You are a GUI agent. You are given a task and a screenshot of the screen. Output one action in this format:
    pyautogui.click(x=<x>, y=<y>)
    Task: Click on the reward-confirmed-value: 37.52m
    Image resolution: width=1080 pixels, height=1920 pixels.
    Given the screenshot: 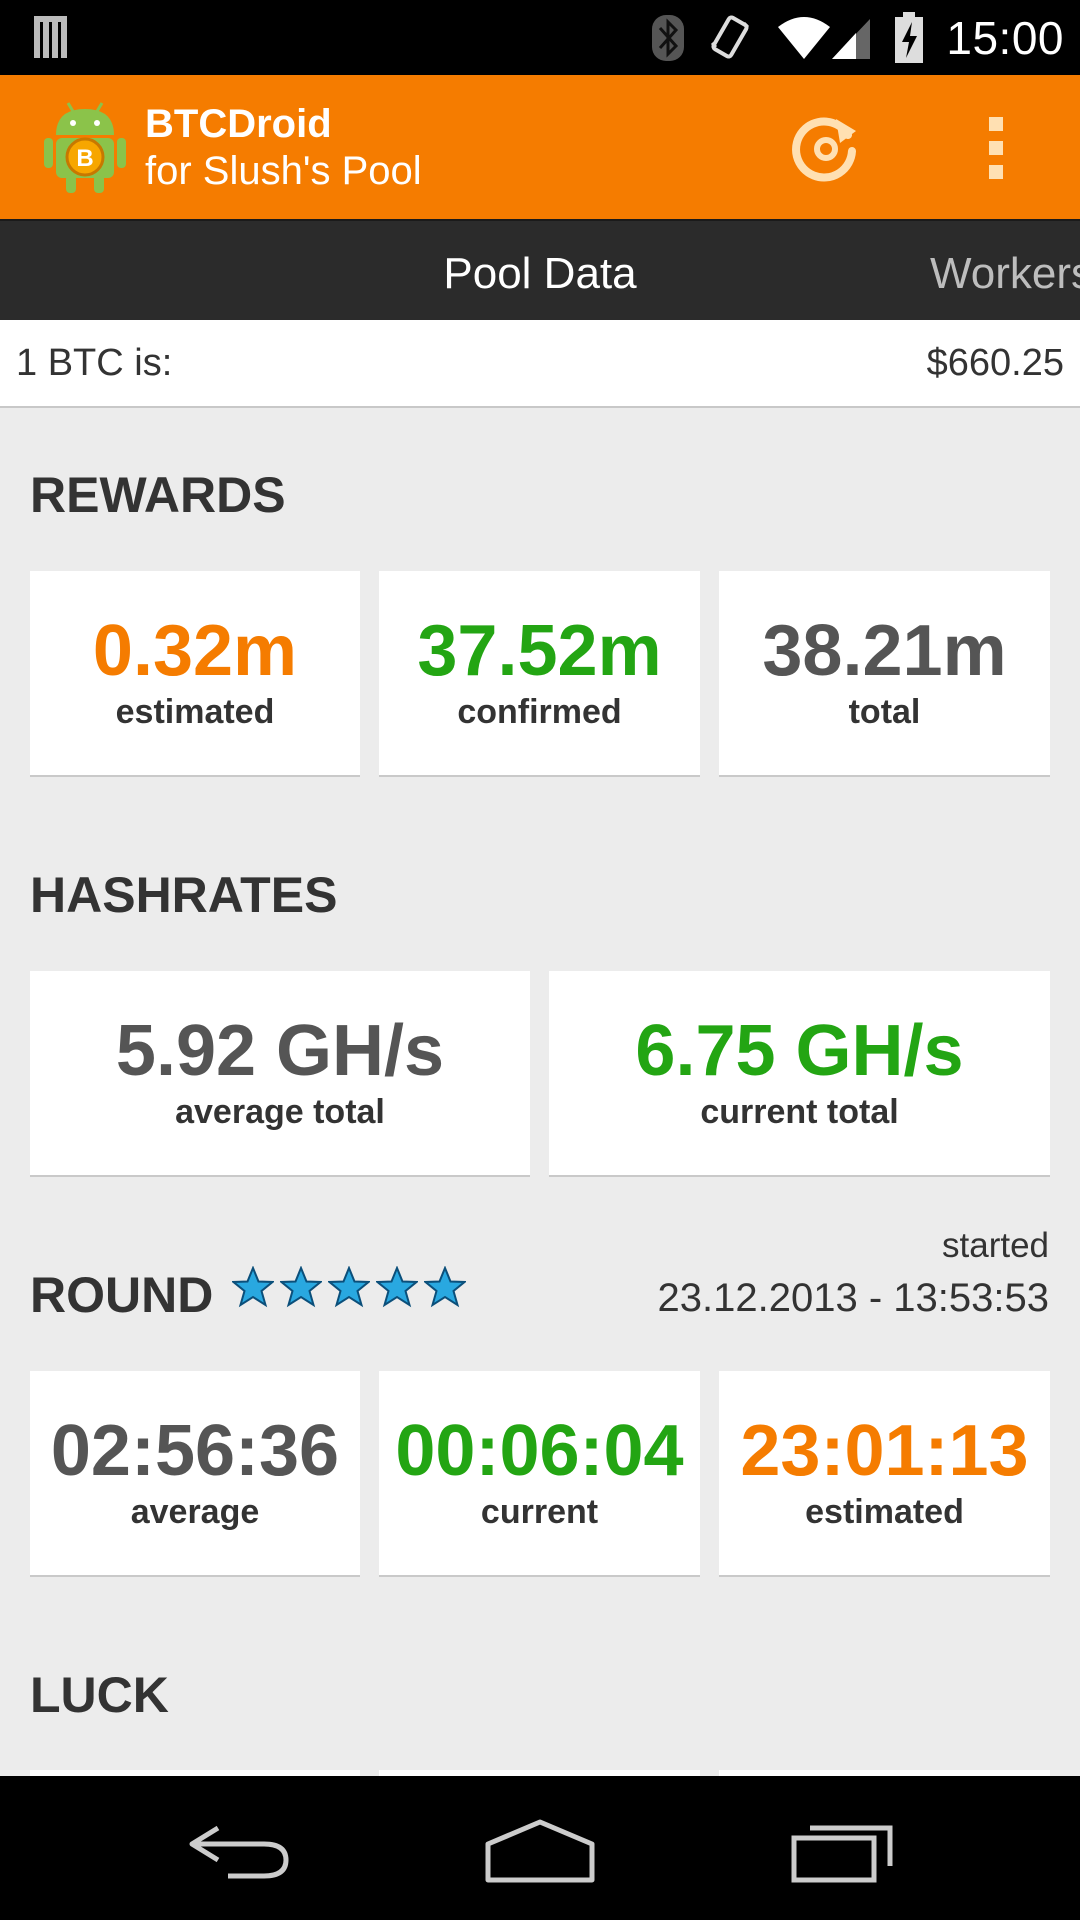 What is the action you would take?
    pyautogui.click(x=539, y=651)
    